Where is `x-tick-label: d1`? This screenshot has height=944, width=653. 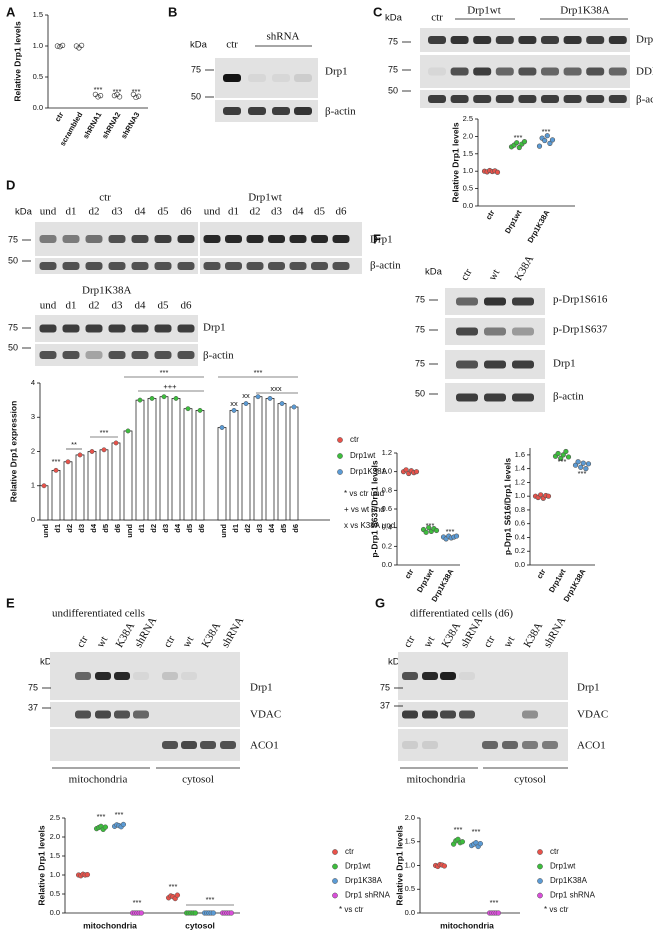 x-tick-label: d1 is located at coordinates (141, 528).